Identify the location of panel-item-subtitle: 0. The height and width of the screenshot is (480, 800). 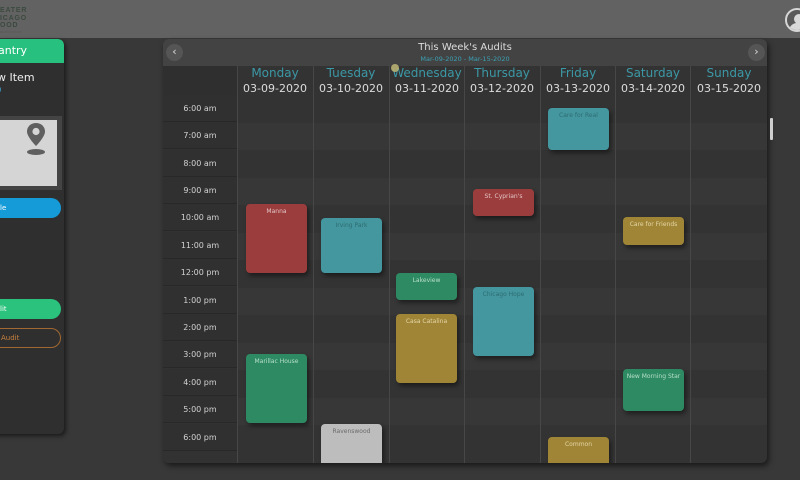
(0, 90).